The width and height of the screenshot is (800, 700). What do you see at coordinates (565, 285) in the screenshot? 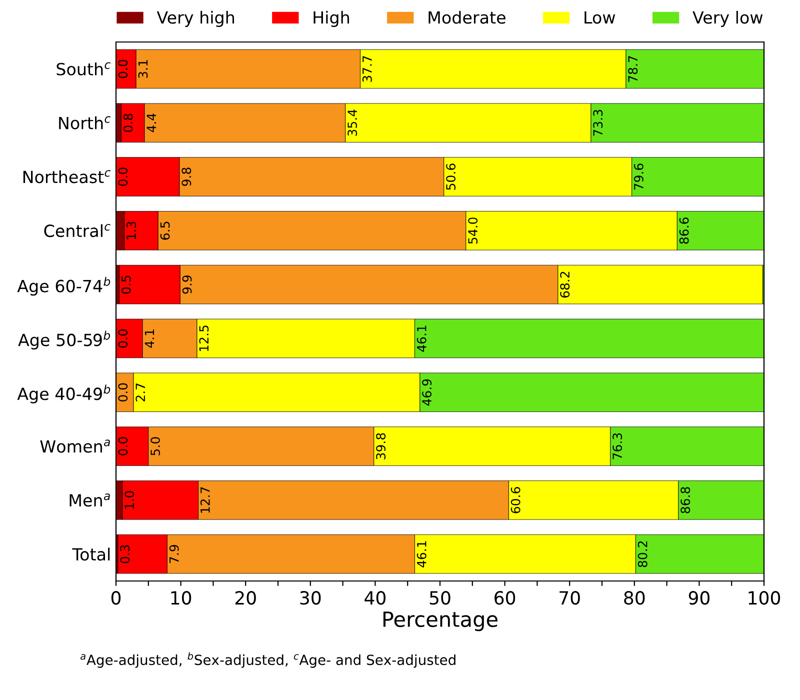
I see `annotation: 68.2` at bounding box center [565, 285].